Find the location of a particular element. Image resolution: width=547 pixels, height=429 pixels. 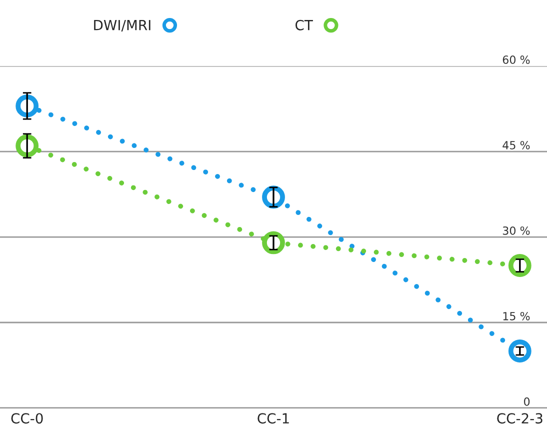

y-tick-label: 0 is located at coordinates (527, 401).